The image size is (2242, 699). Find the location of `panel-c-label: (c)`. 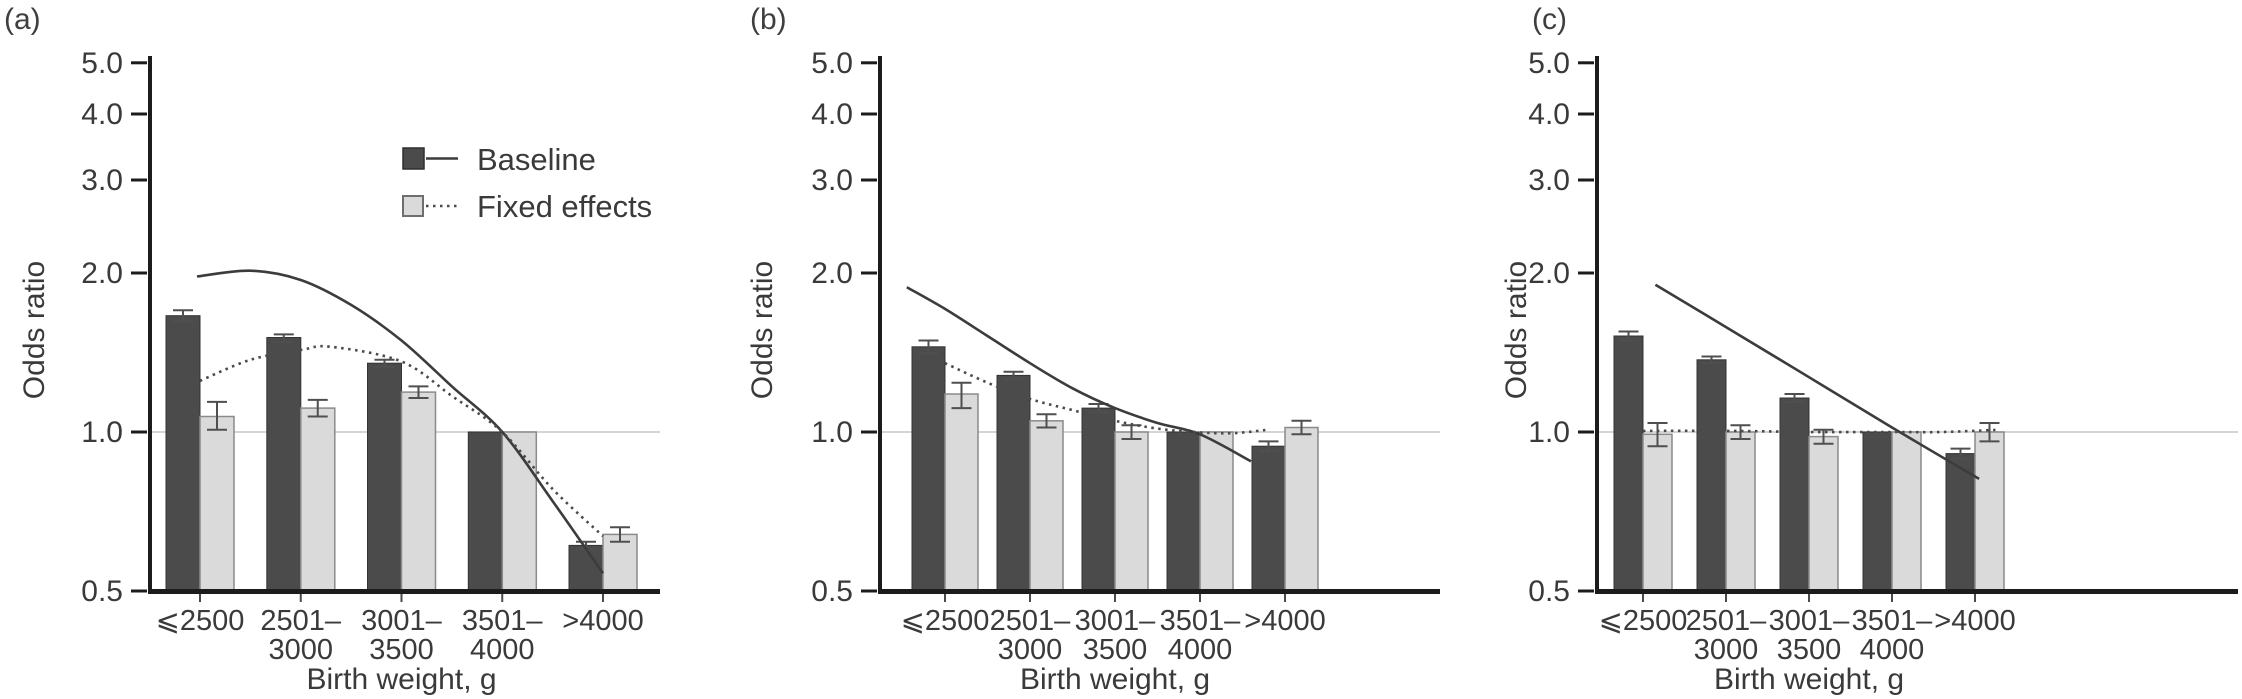

panel-c-label: (c) is located at coordinates (1549, 19).